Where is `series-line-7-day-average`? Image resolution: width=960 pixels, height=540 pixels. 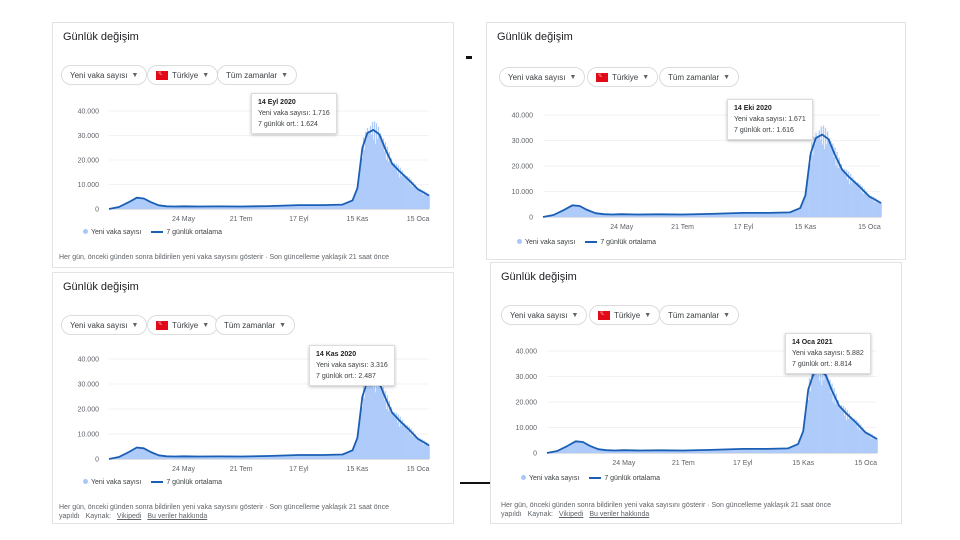 series-line-7-day-average is located at coordinates (712, 175).